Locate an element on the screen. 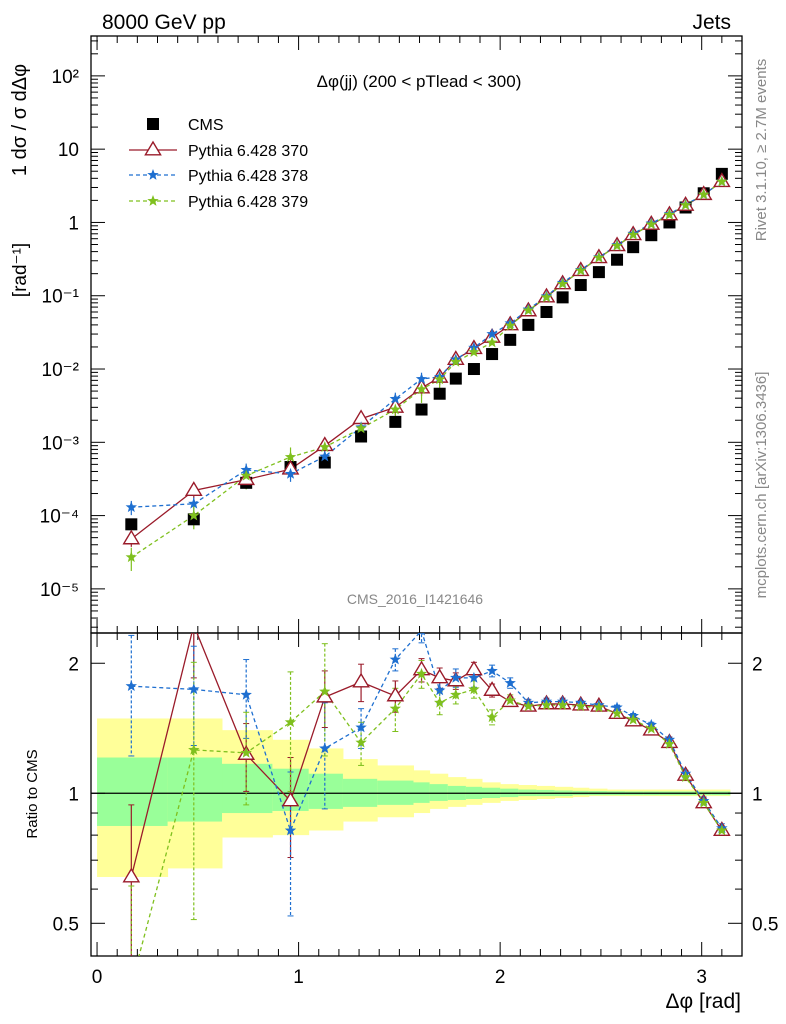 The image size is (786, 1024). main-y-tick-label: 10⁻⁵ is located at coordinates (59, 590).